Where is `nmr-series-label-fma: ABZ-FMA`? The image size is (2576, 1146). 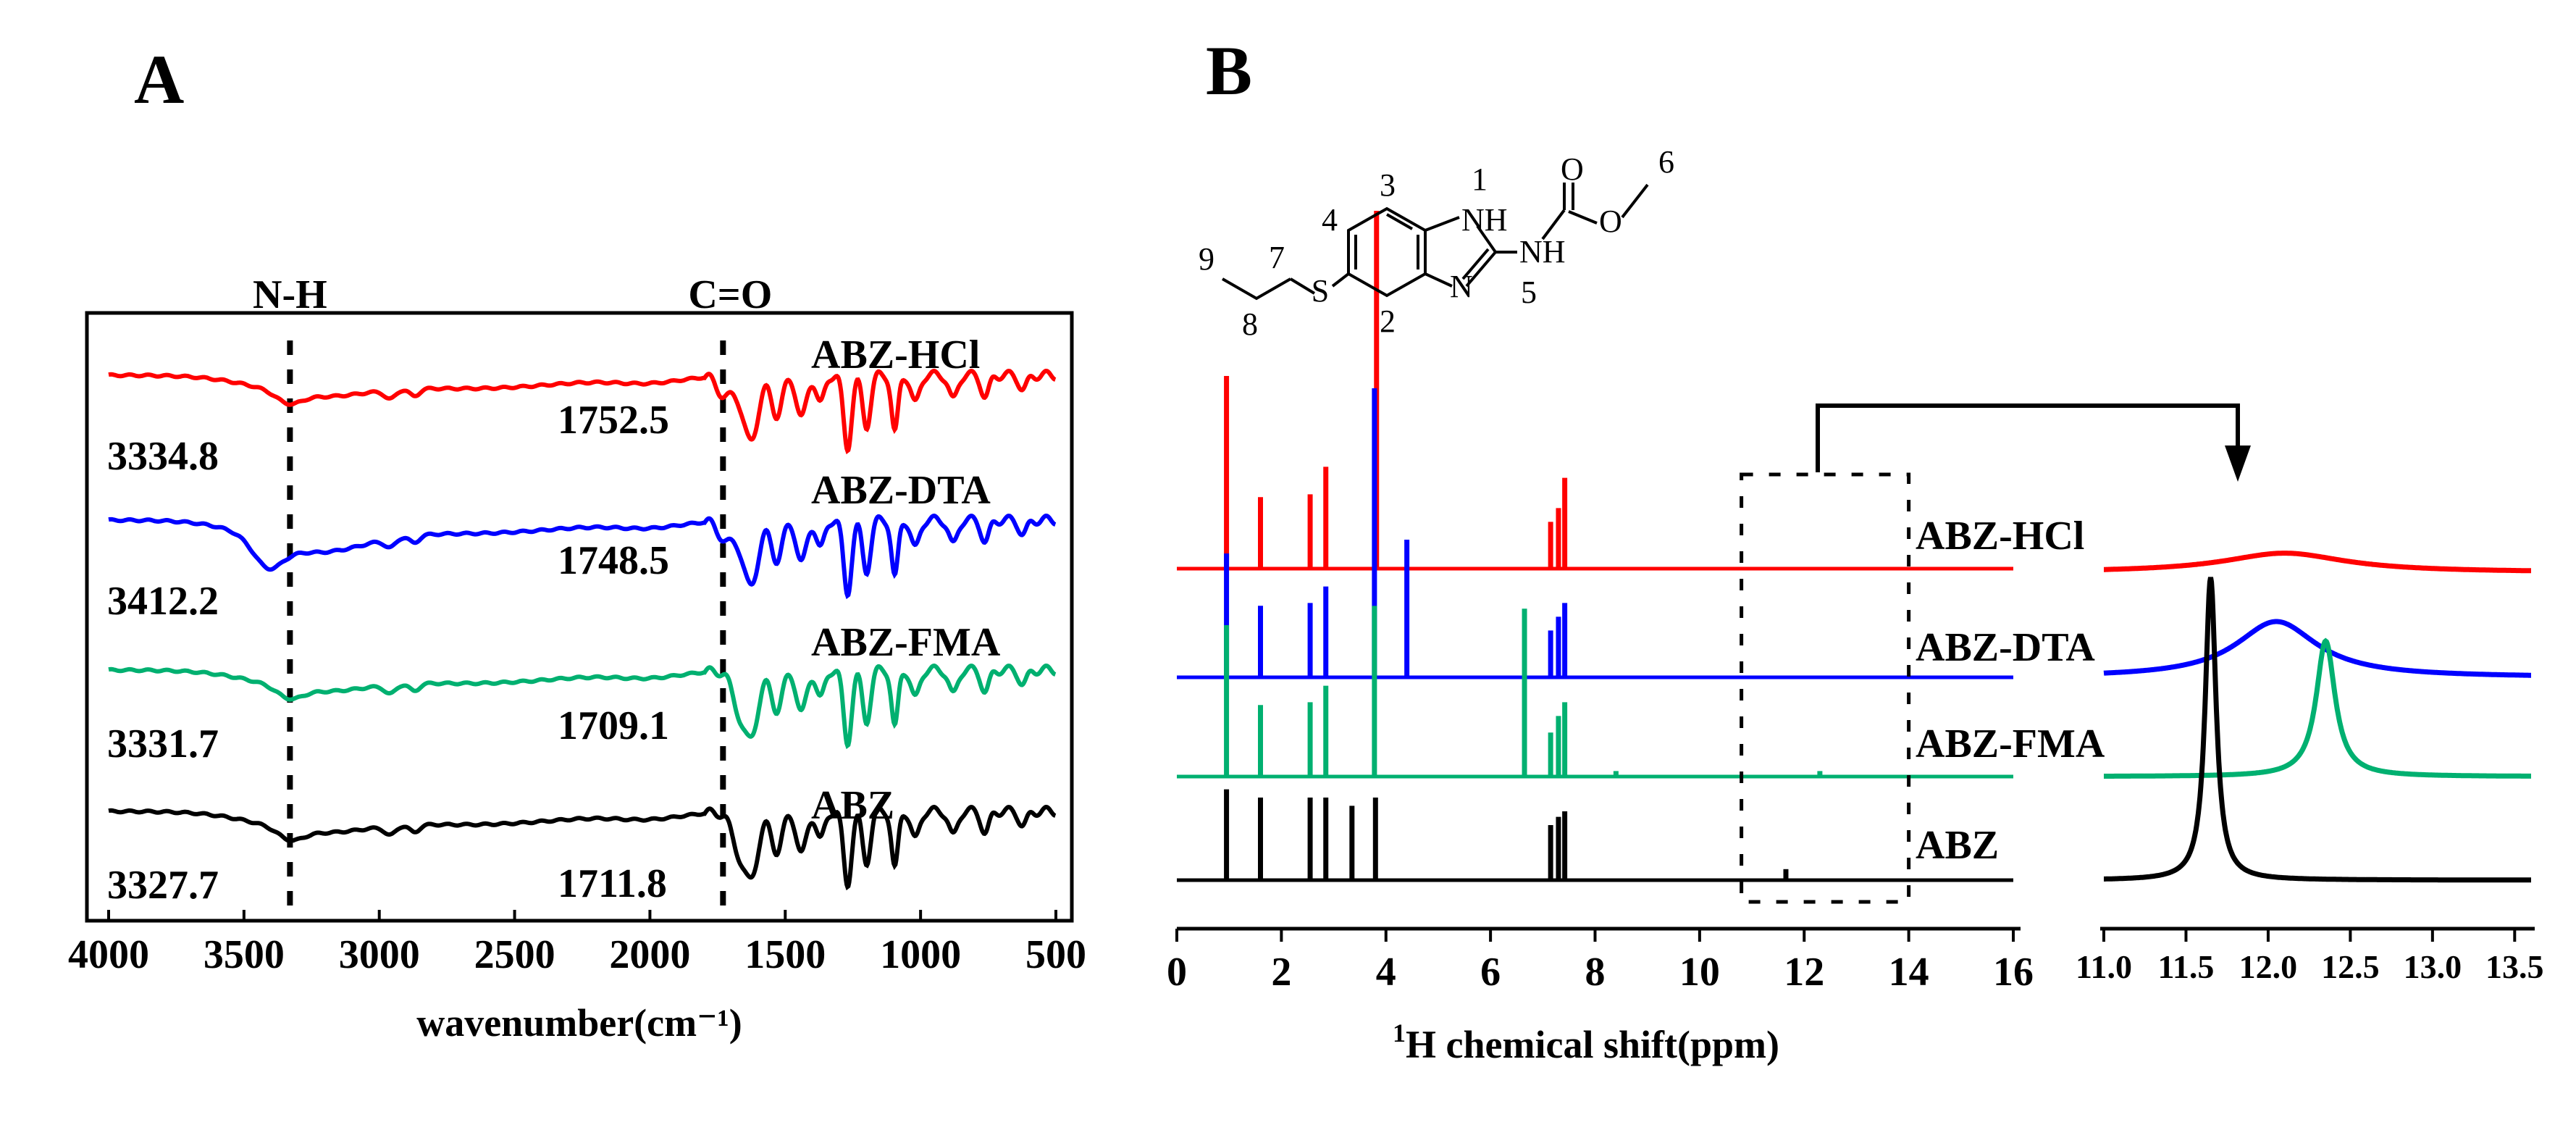
nmr-series-label-fma: ABZ-FMA is located at coordinates (2010, 744).